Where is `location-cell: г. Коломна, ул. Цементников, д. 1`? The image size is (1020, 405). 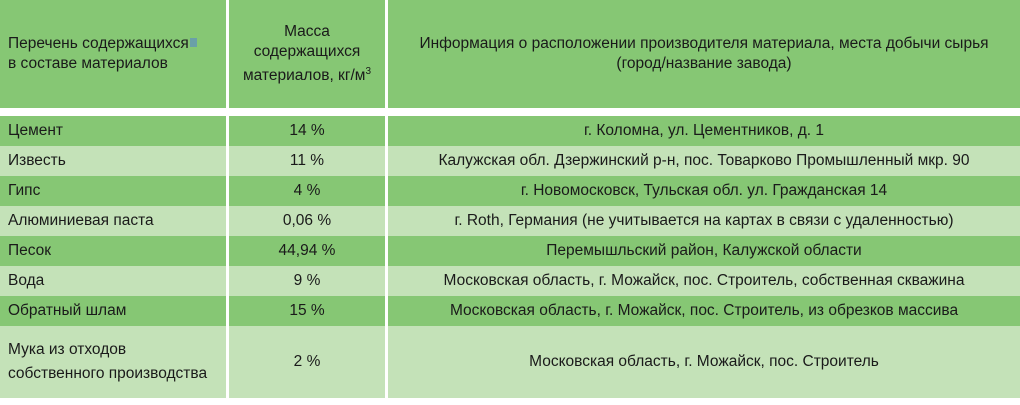 location-cell: г. Коломна, ул. Цементников, д. 1 is located at coordinates (704, 131).